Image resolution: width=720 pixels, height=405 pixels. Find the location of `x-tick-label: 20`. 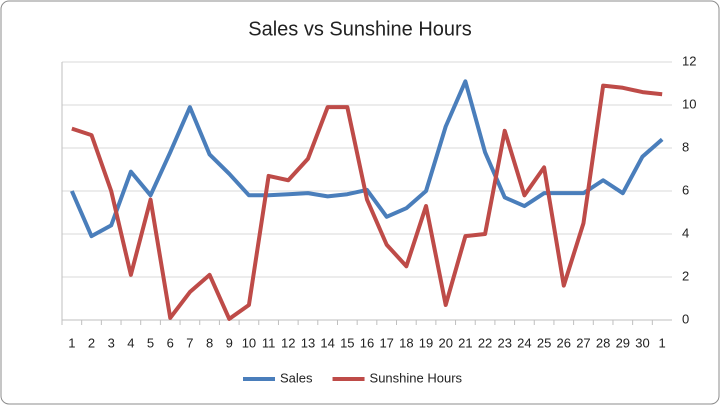

x-tick-label: 20 is located at coordinates (445, 342).